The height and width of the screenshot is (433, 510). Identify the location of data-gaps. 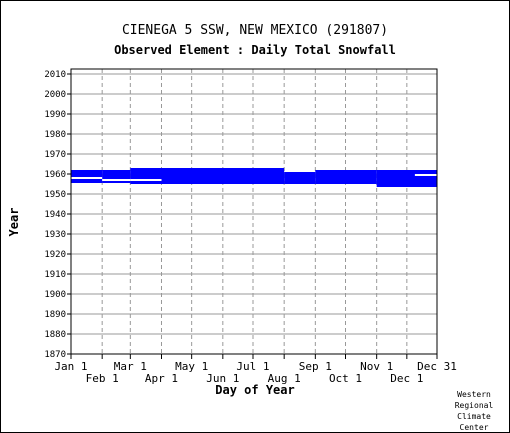
(254, 177).